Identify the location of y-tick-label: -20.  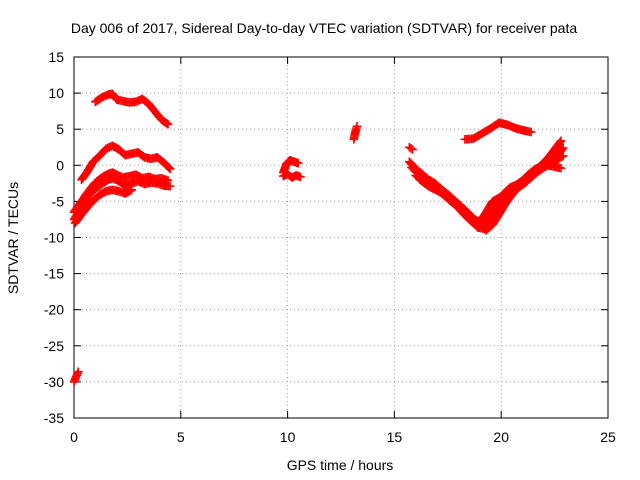
(54, 310).